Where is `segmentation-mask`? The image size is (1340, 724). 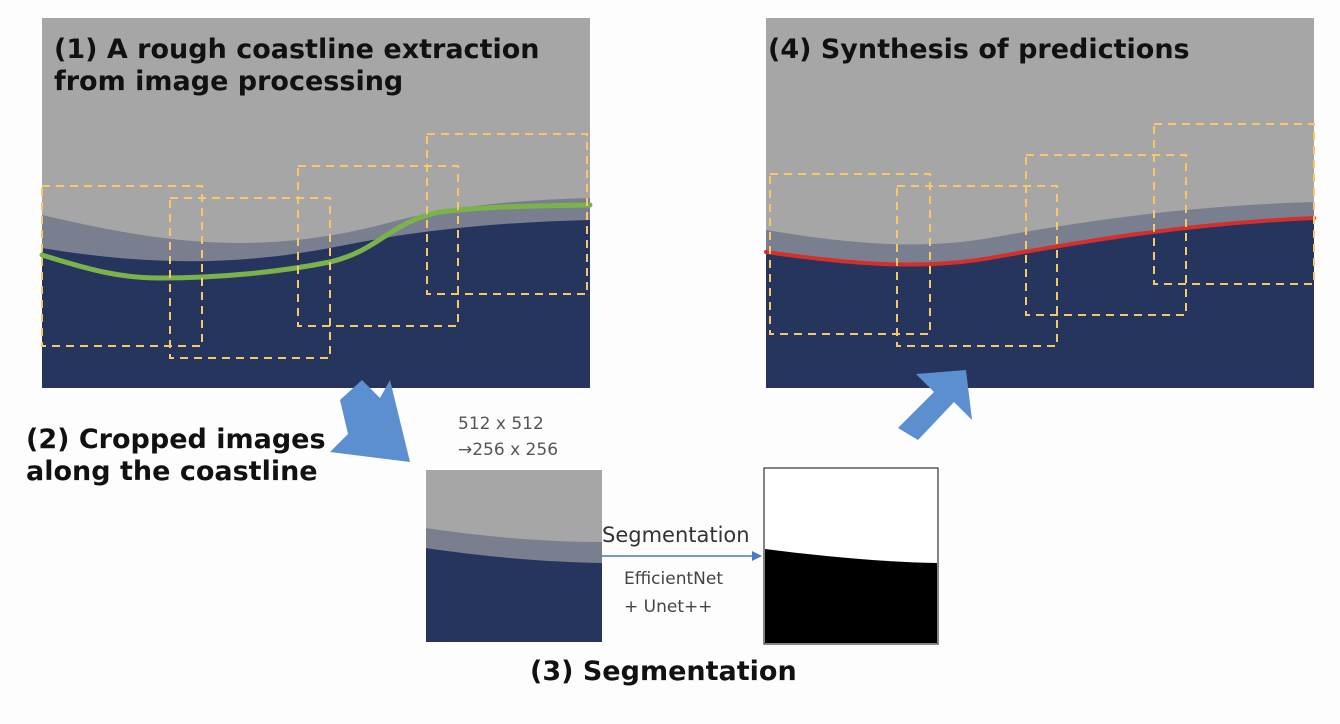
segmentation-mask is located at coordinates (851, 556).